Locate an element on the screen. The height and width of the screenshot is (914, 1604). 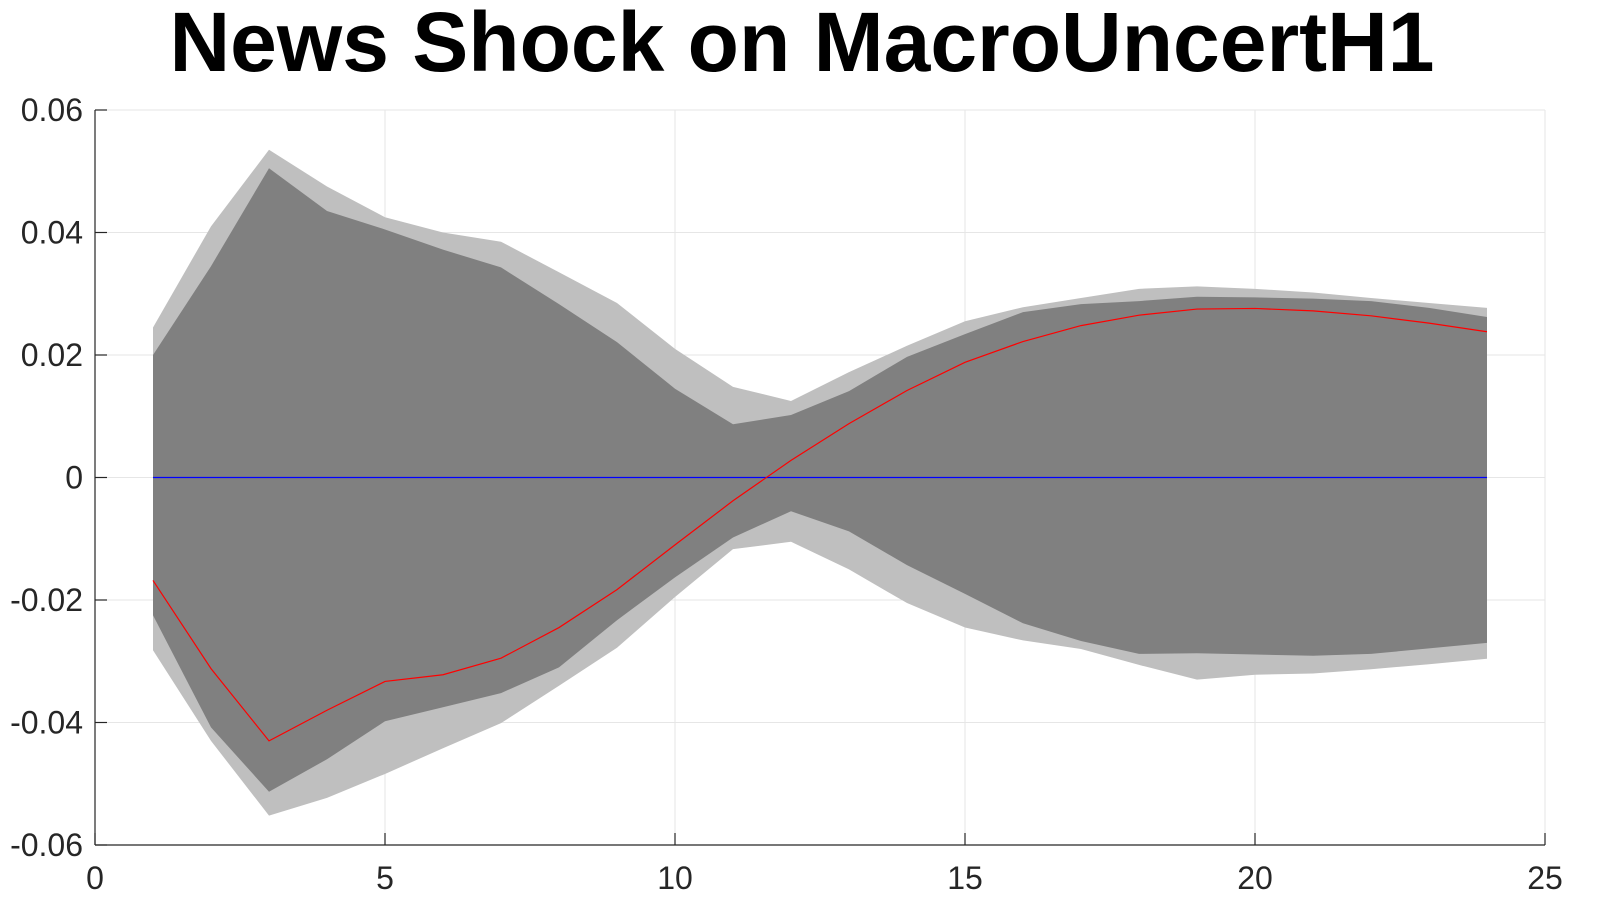
x-tick-label: 15 is located at coordinates (965, 878).